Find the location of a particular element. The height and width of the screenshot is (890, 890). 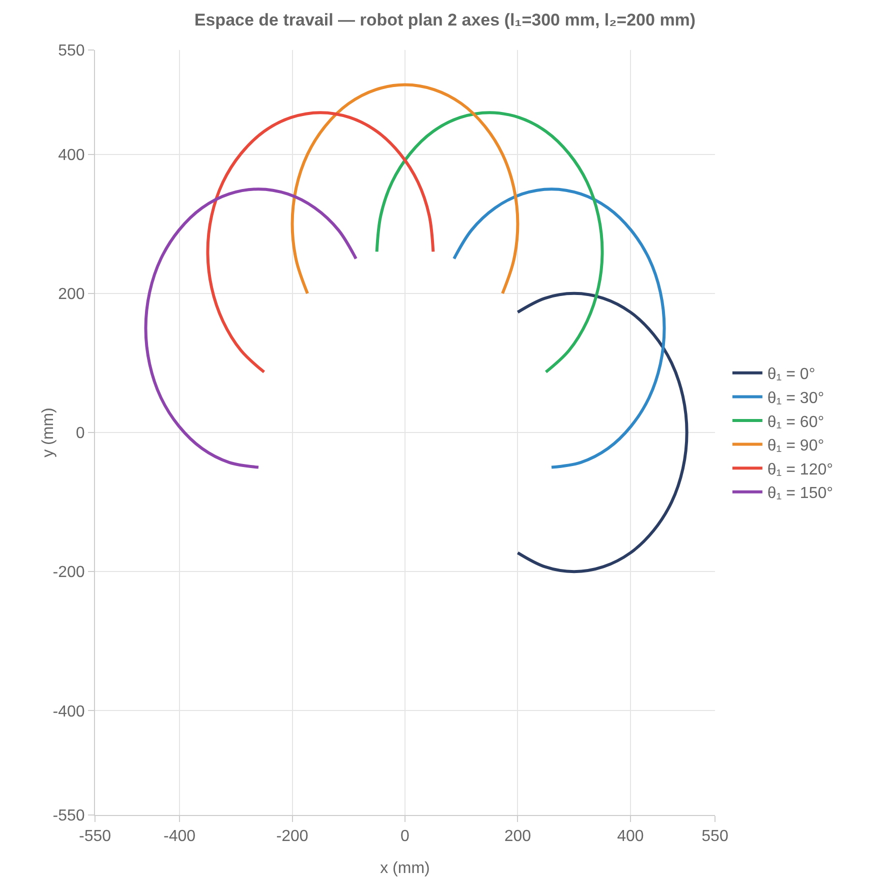

legend-label: θ₁ = 120° is located at coordinates (800, 469).